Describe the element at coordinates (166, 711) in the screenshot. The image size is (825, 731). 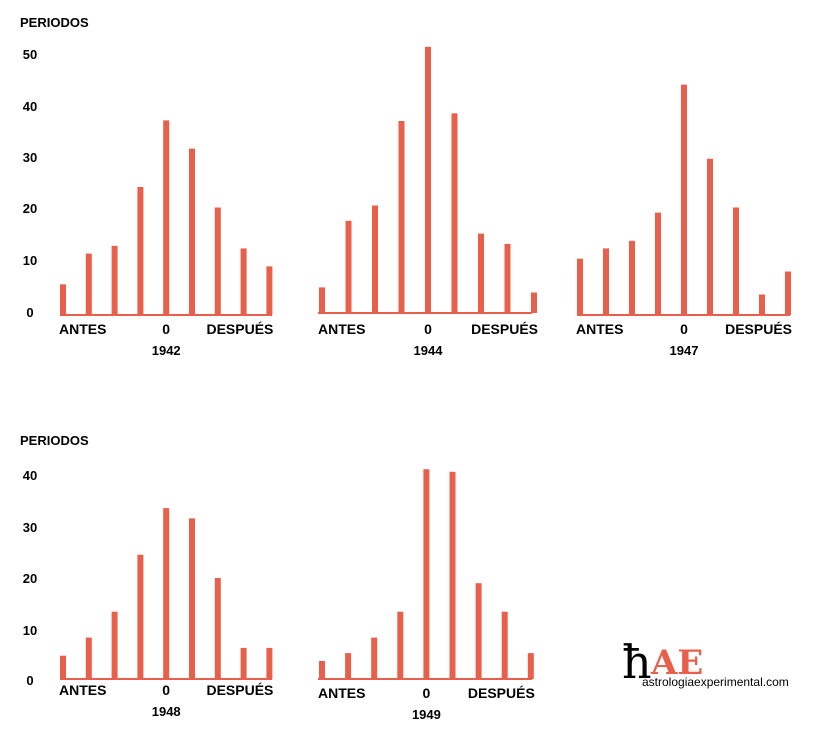
I see `chart-year-label: 1948` at that location.